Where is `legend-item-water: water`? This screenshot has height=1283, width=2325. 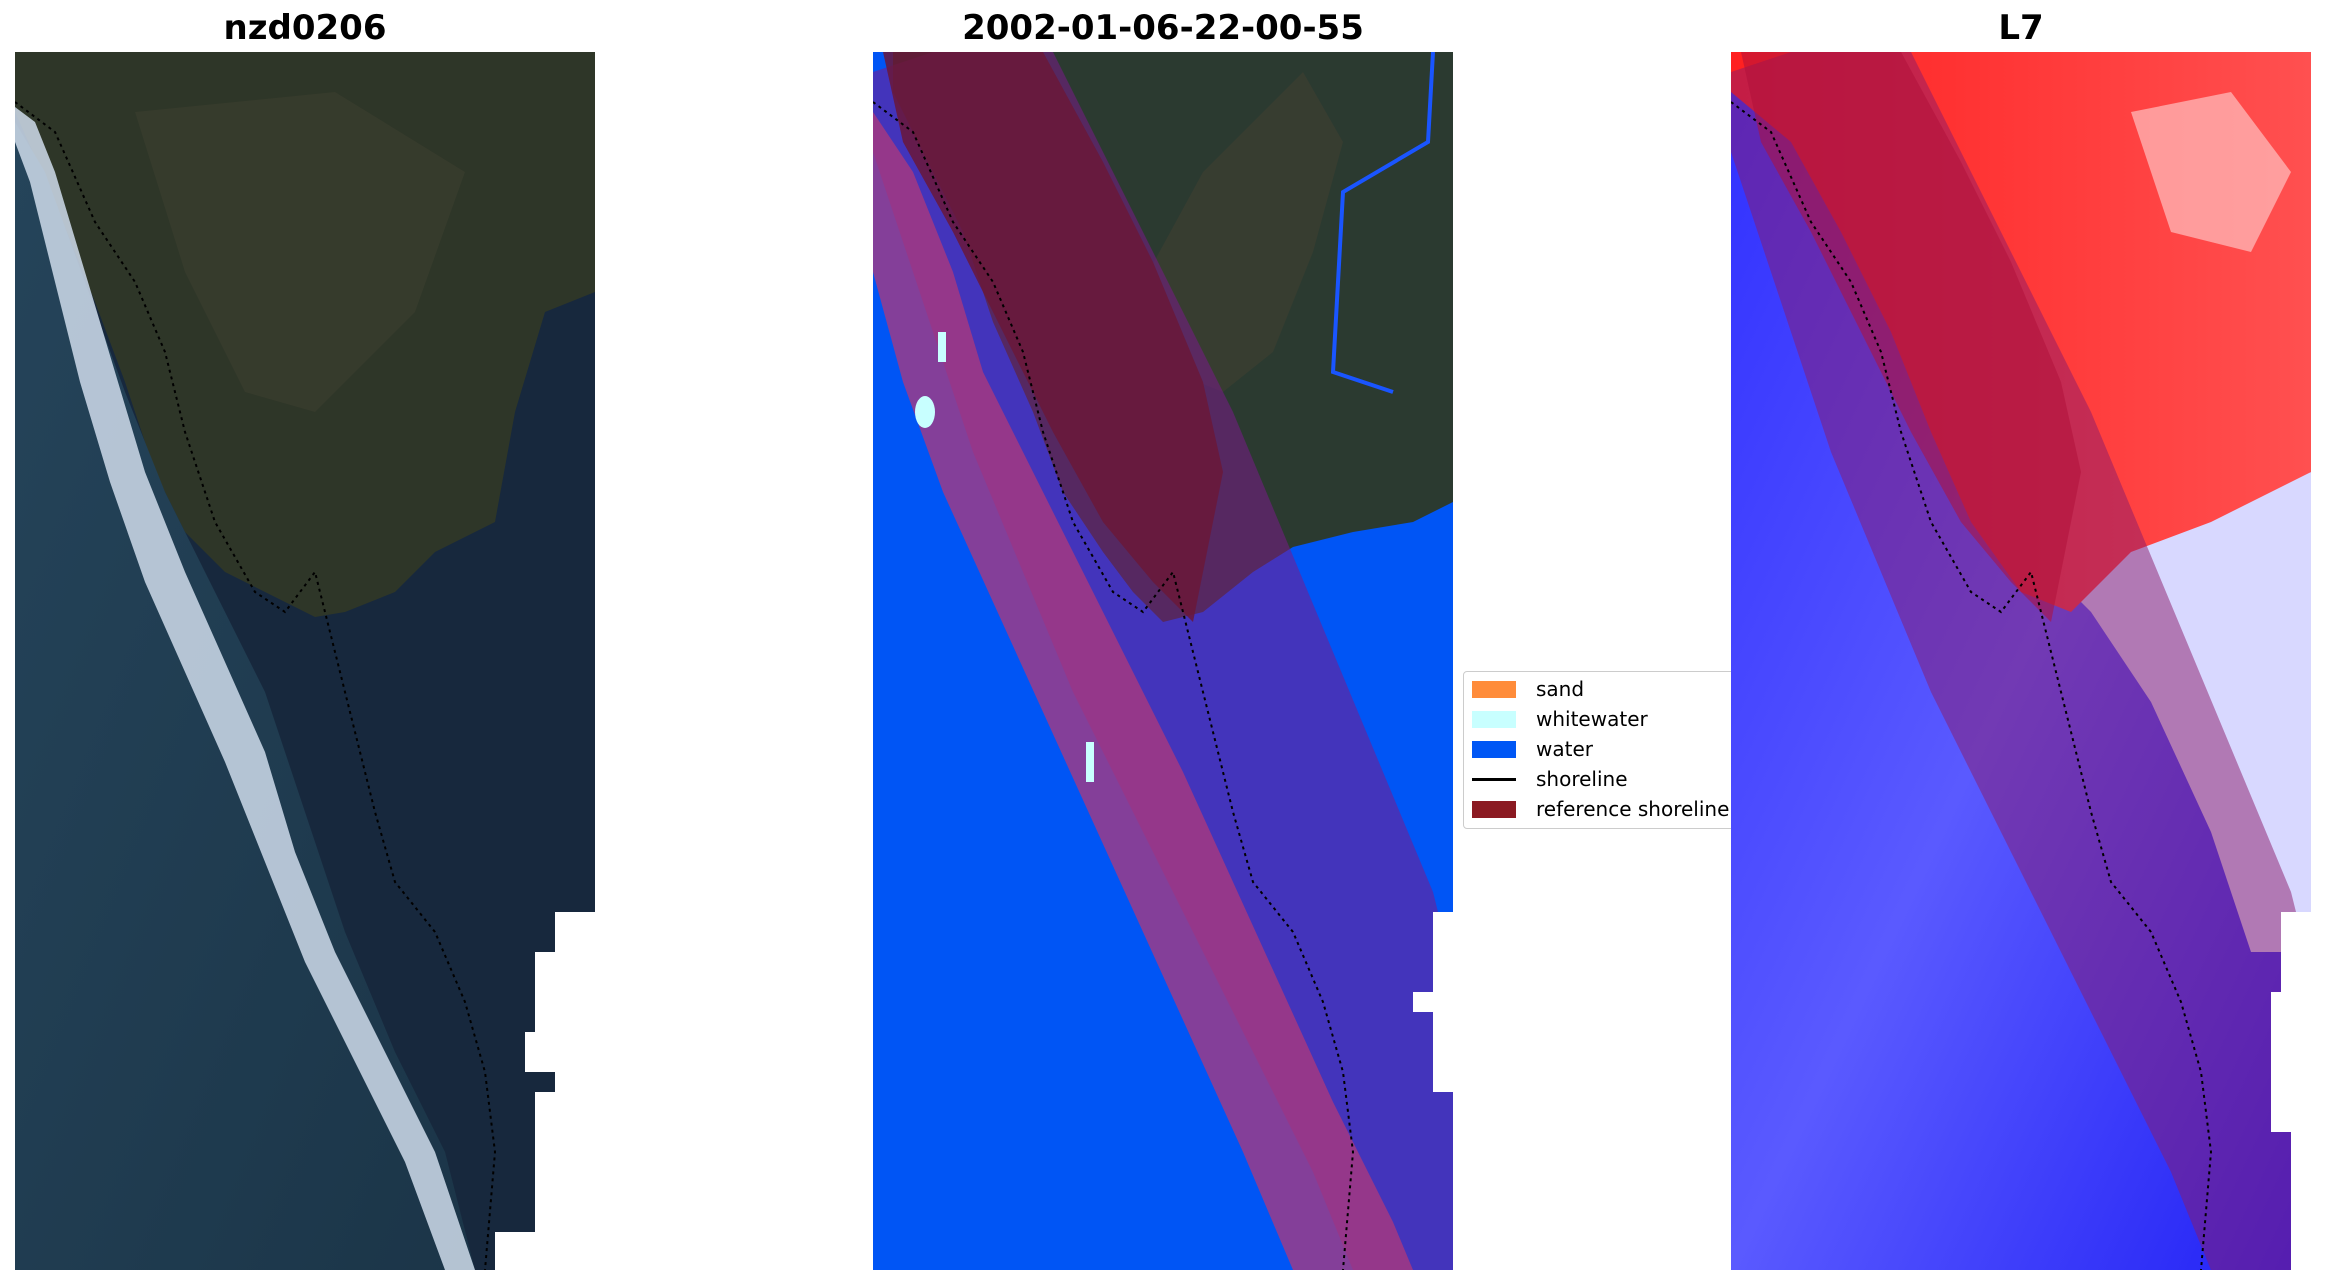
legend-item-water: water is located at coordinates (1532, 749).